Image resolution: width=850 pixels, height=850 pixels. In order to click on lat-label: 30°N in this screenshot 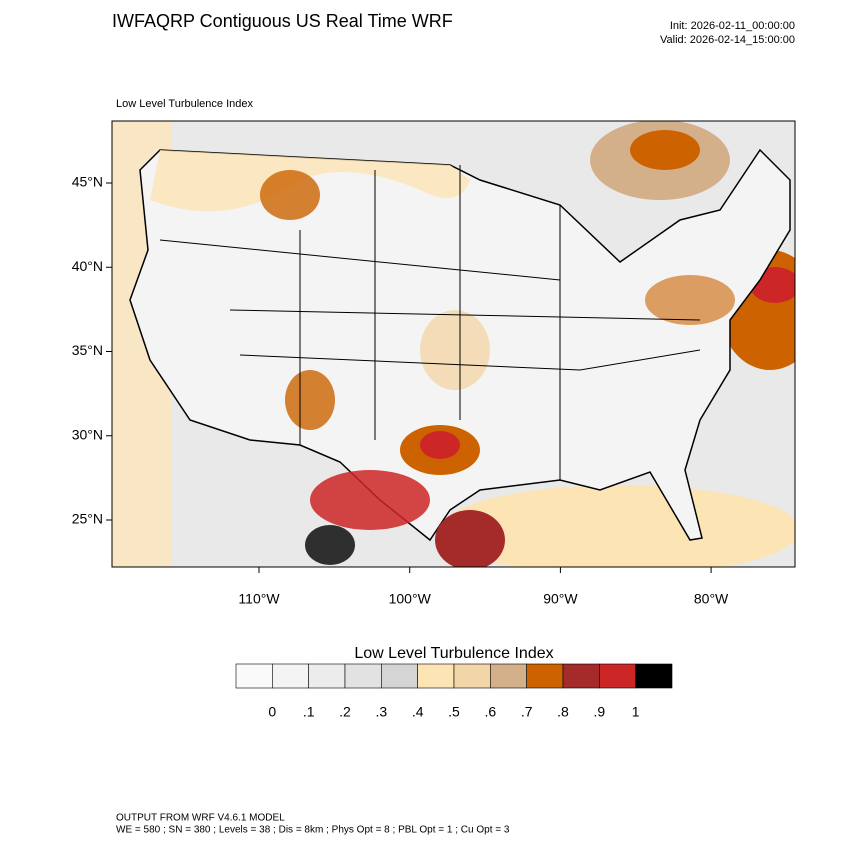, I will do `click(87, 434)`.